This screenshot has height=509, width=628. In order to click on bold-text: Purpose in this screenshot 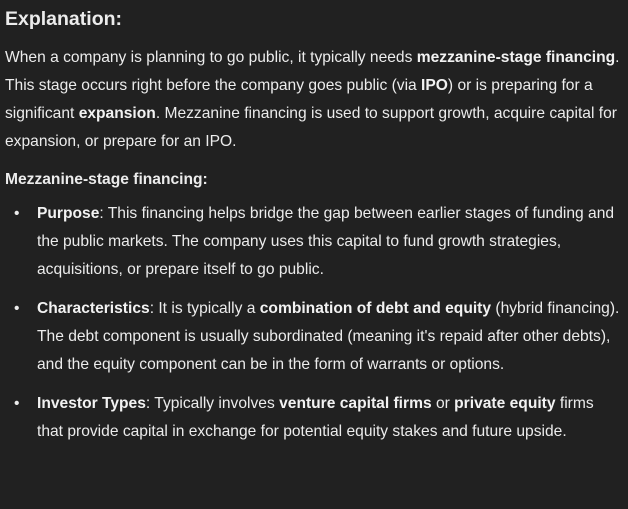, I will do `click(68, 213)`.